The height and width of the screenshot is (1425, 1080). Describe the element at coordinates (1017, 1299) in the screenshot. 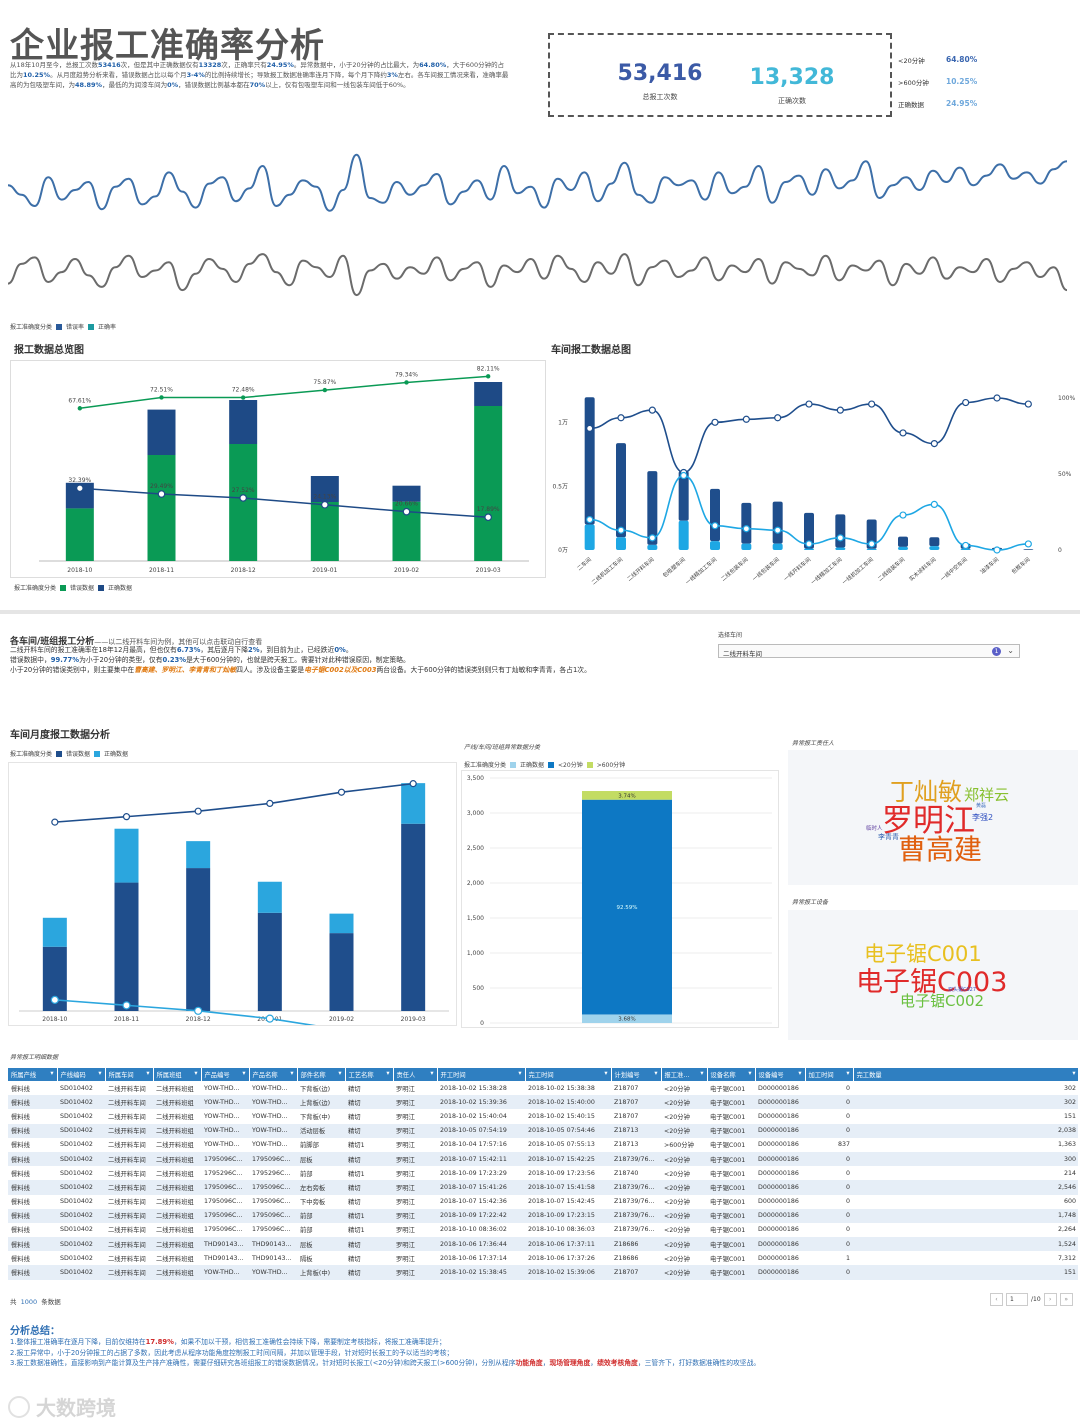

I see `page-input: 1` at that location.